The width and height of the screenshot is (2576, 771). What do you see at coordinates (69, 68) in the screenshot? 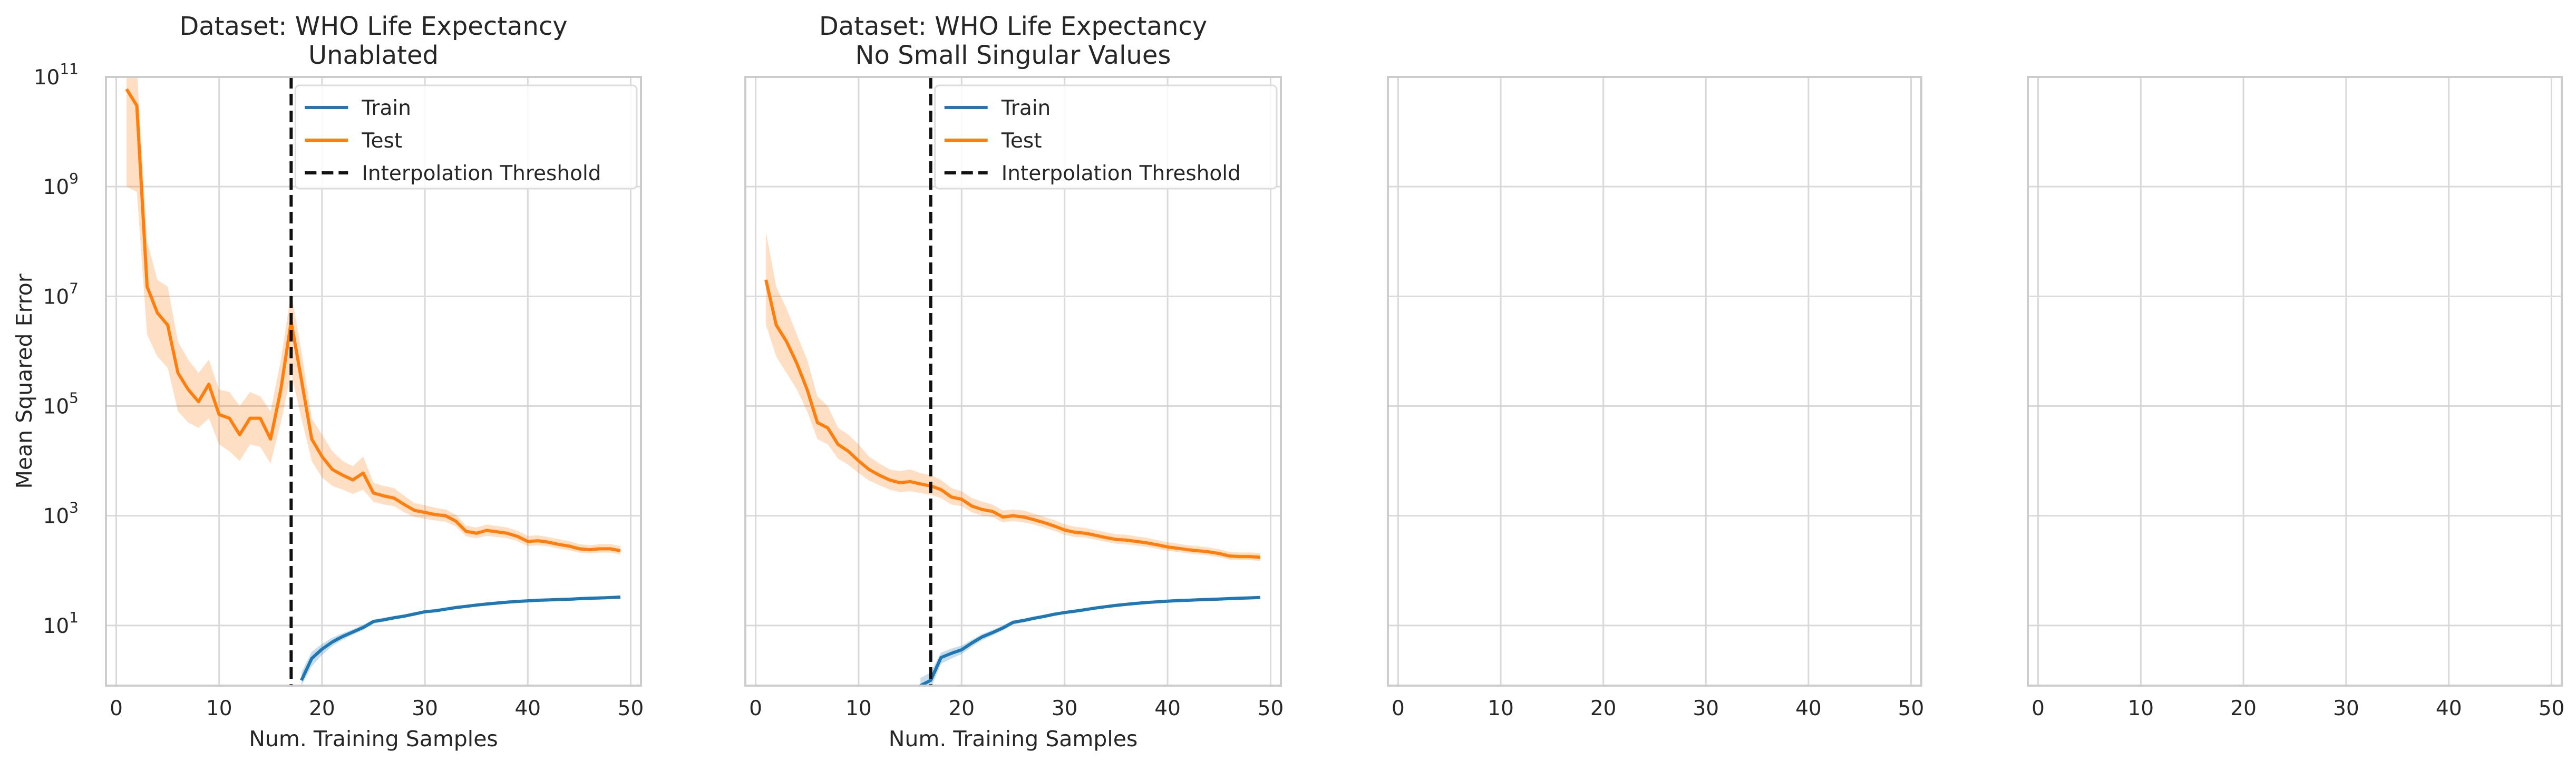
I see `y-tick-exponent: 11` at bounding box center [69, 68].